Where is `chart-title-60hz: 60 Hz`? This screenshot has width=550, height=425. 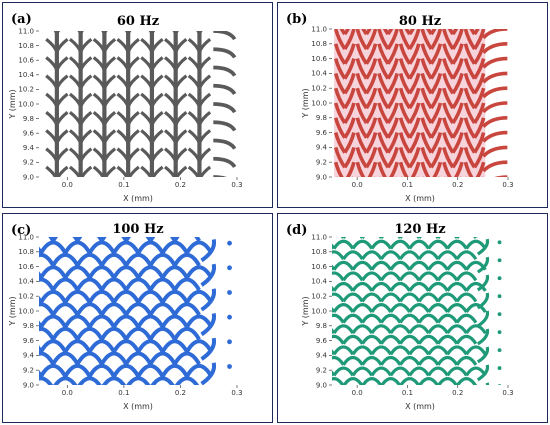 chart-title-60hz: 60 Hz is located at coordinates (138, 21).